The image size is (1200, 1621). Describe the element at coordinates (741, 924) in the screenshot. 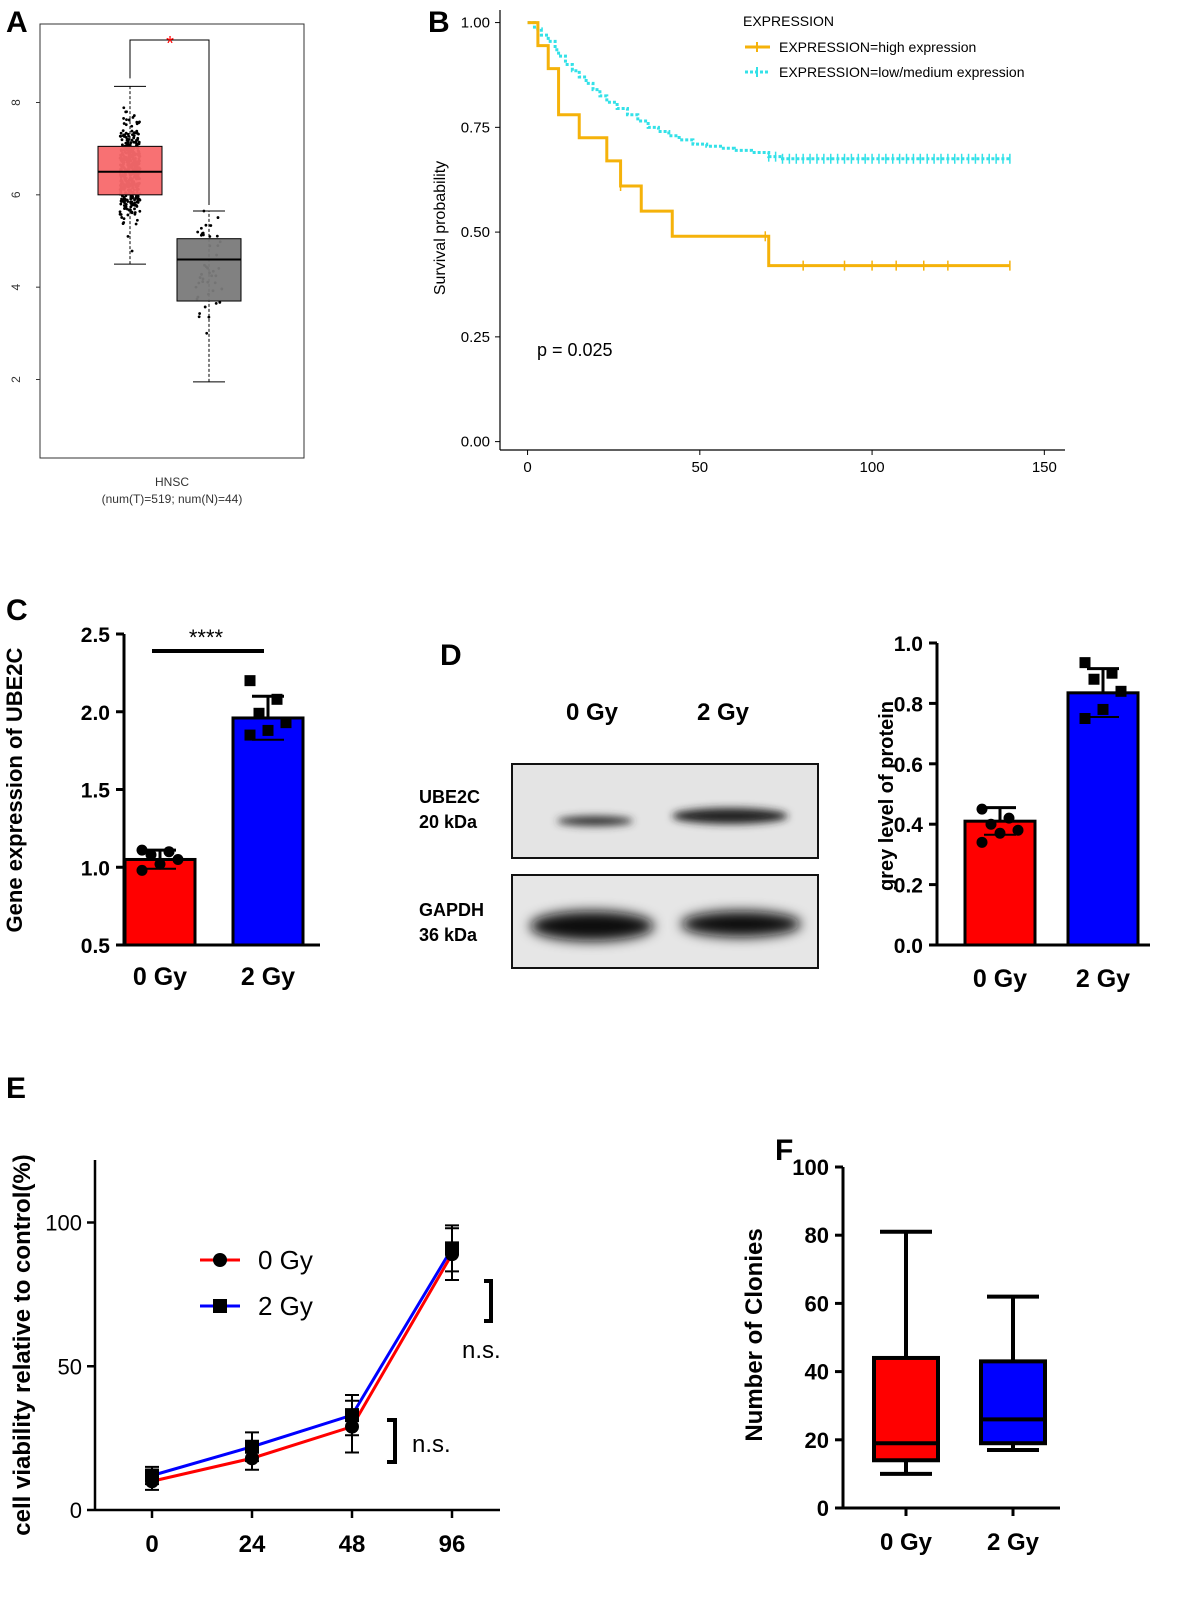

I see `blot-band-gapdh-2gy` at that location.